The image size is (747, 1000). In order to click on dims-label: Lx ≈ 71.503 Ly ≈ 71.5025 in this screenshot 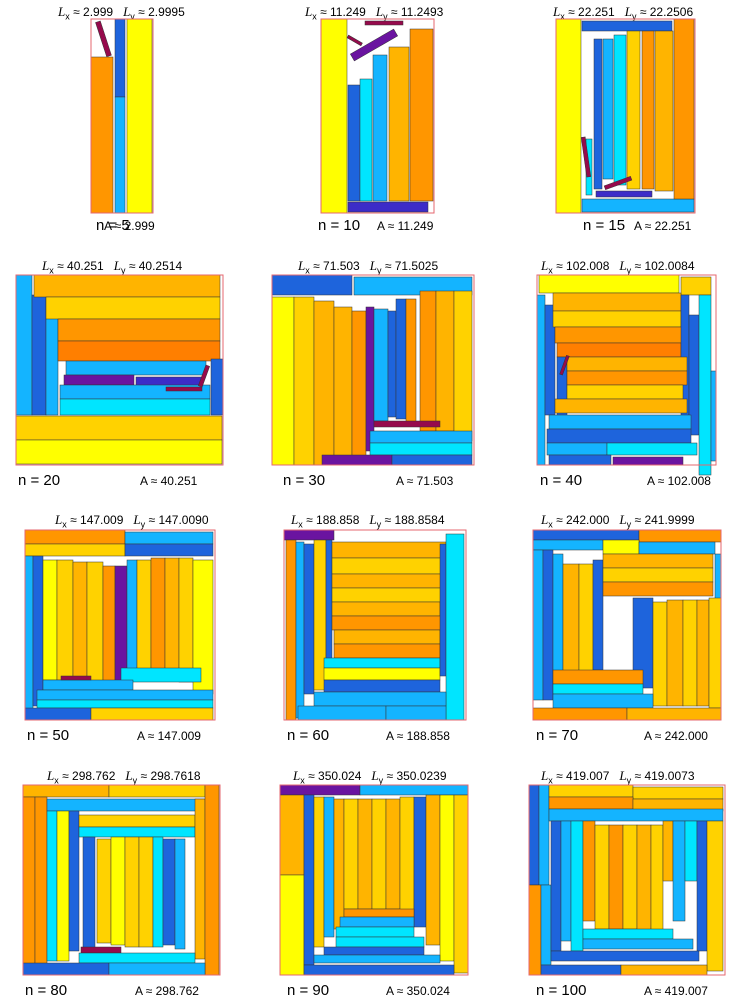, I will do `click(368, 267)`.